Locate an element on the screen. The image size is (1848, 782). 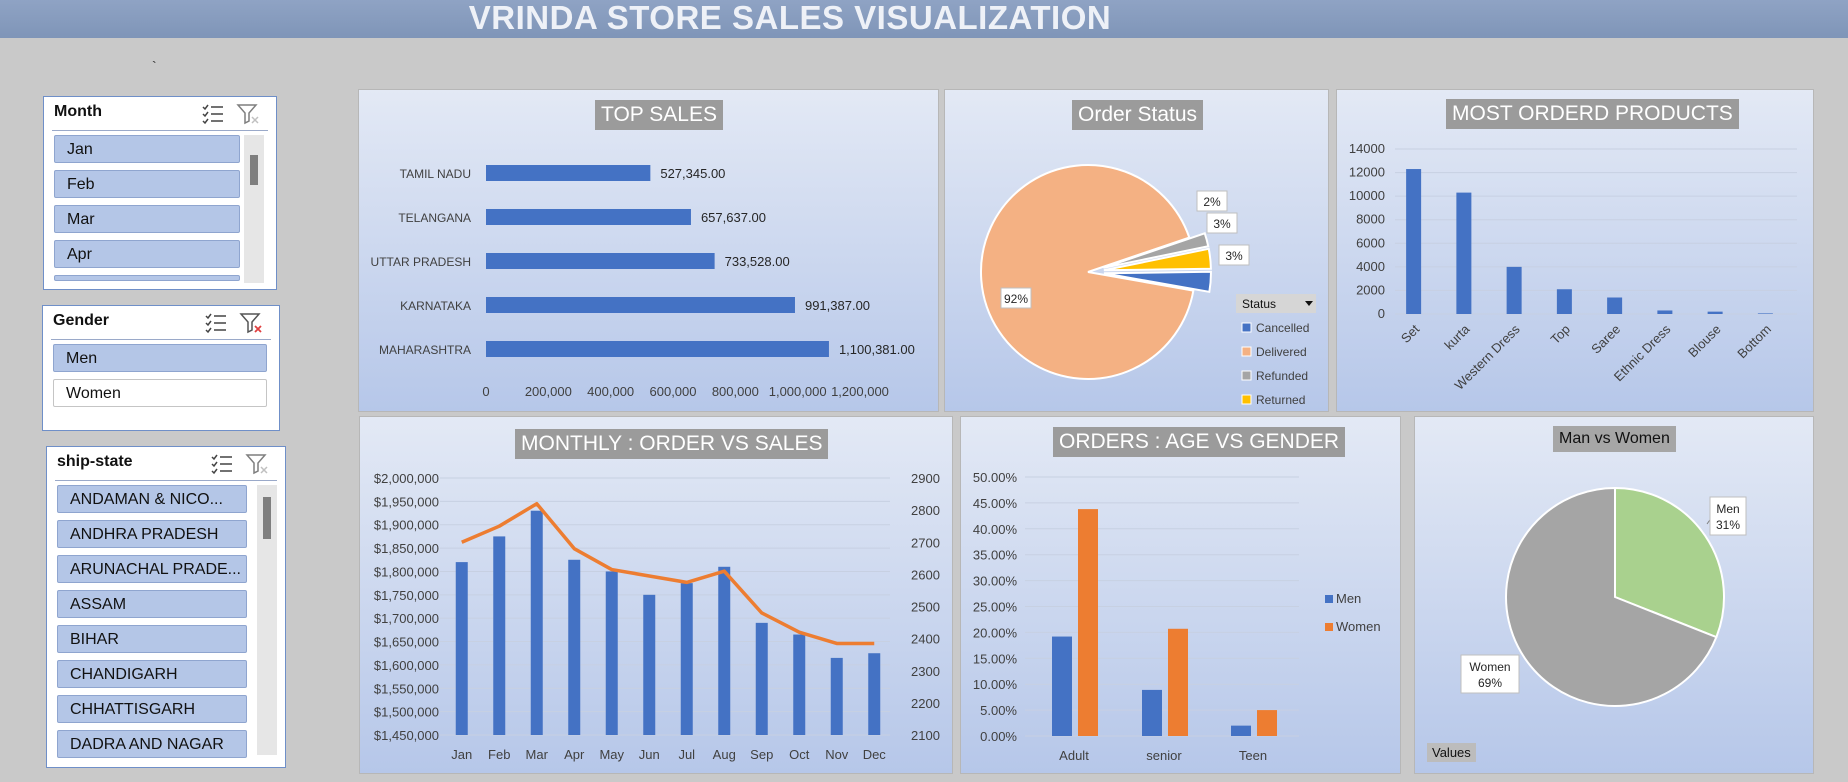
category-label: MAHARASHTRA is located at coordinates (425, 350).